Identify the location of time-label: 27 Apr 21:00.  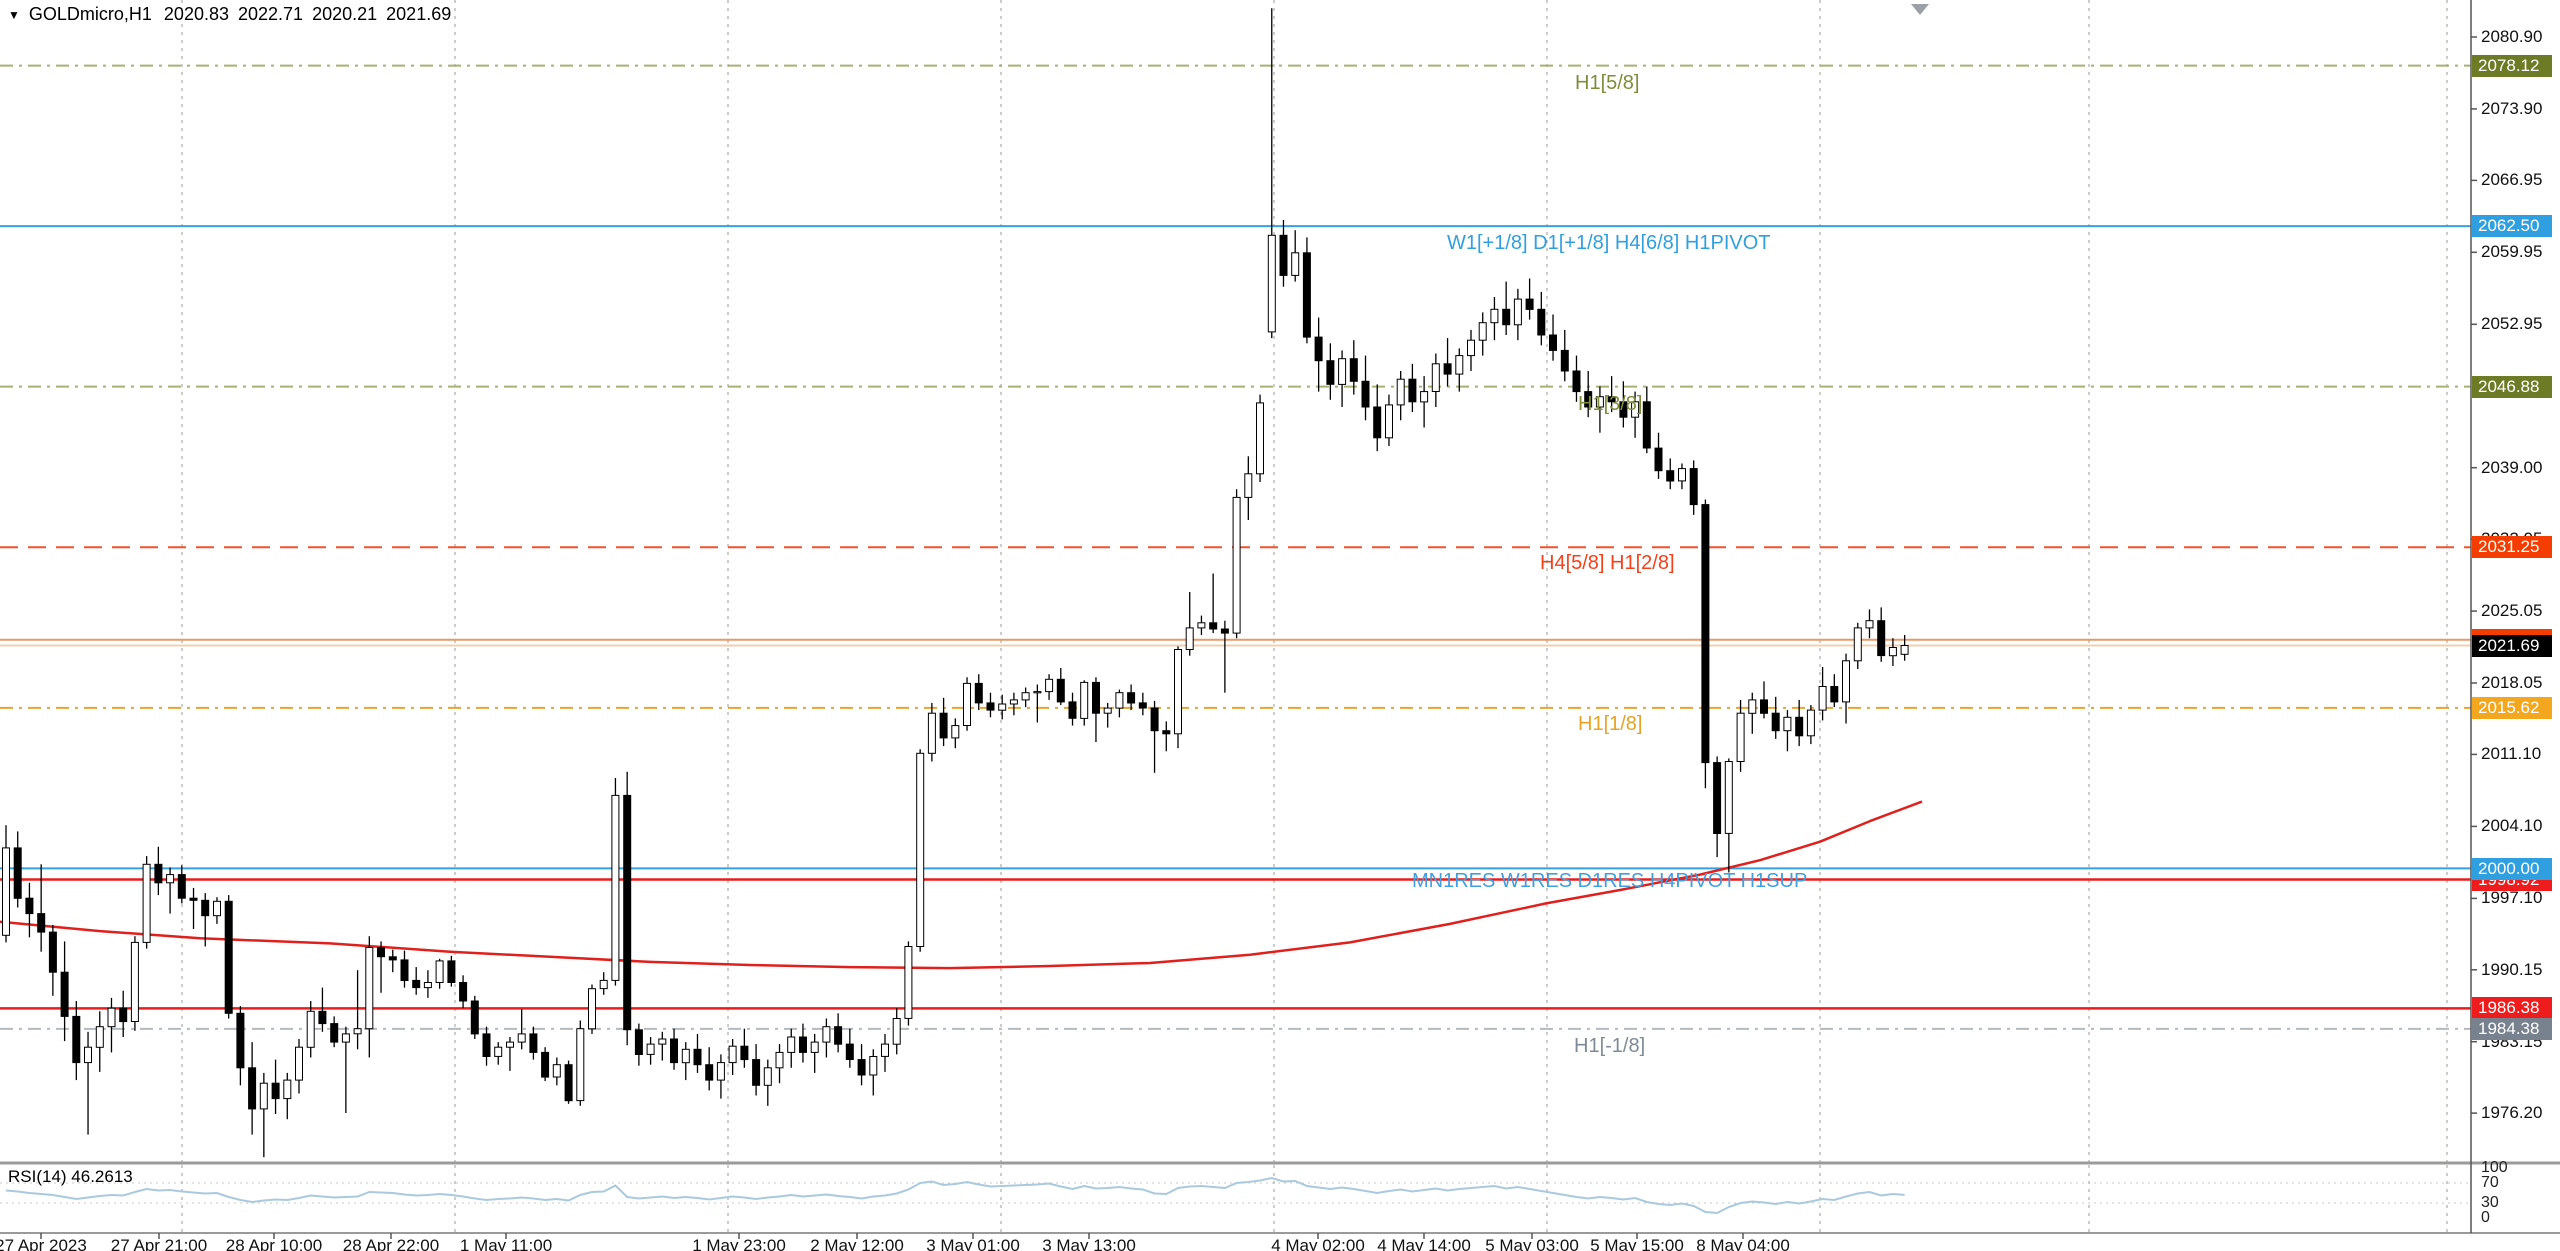
(159, 1243).